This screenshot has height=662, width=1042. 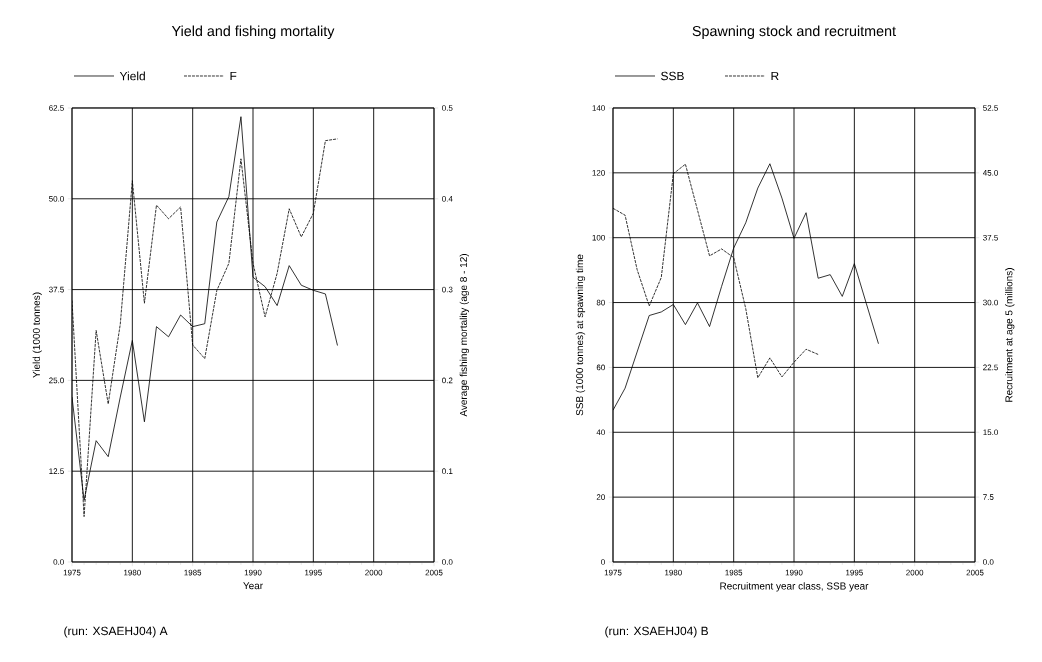 I want to click on y-axis-title: Yield (1000 tonnes), so click(x=37, y=335).